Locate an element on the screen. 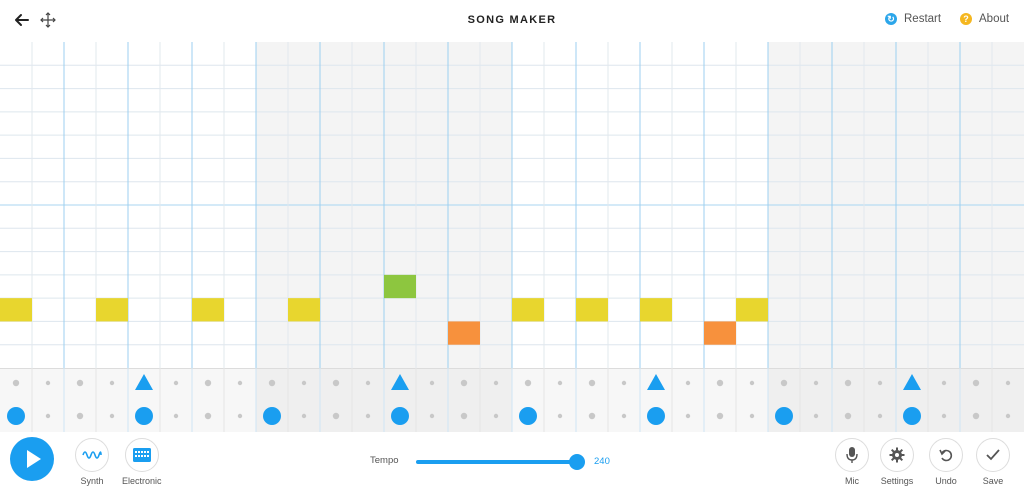 Image resolution: width=1024 pixels, height=491 pixels. move-arrows-icon is located at coordinates (48, 20).